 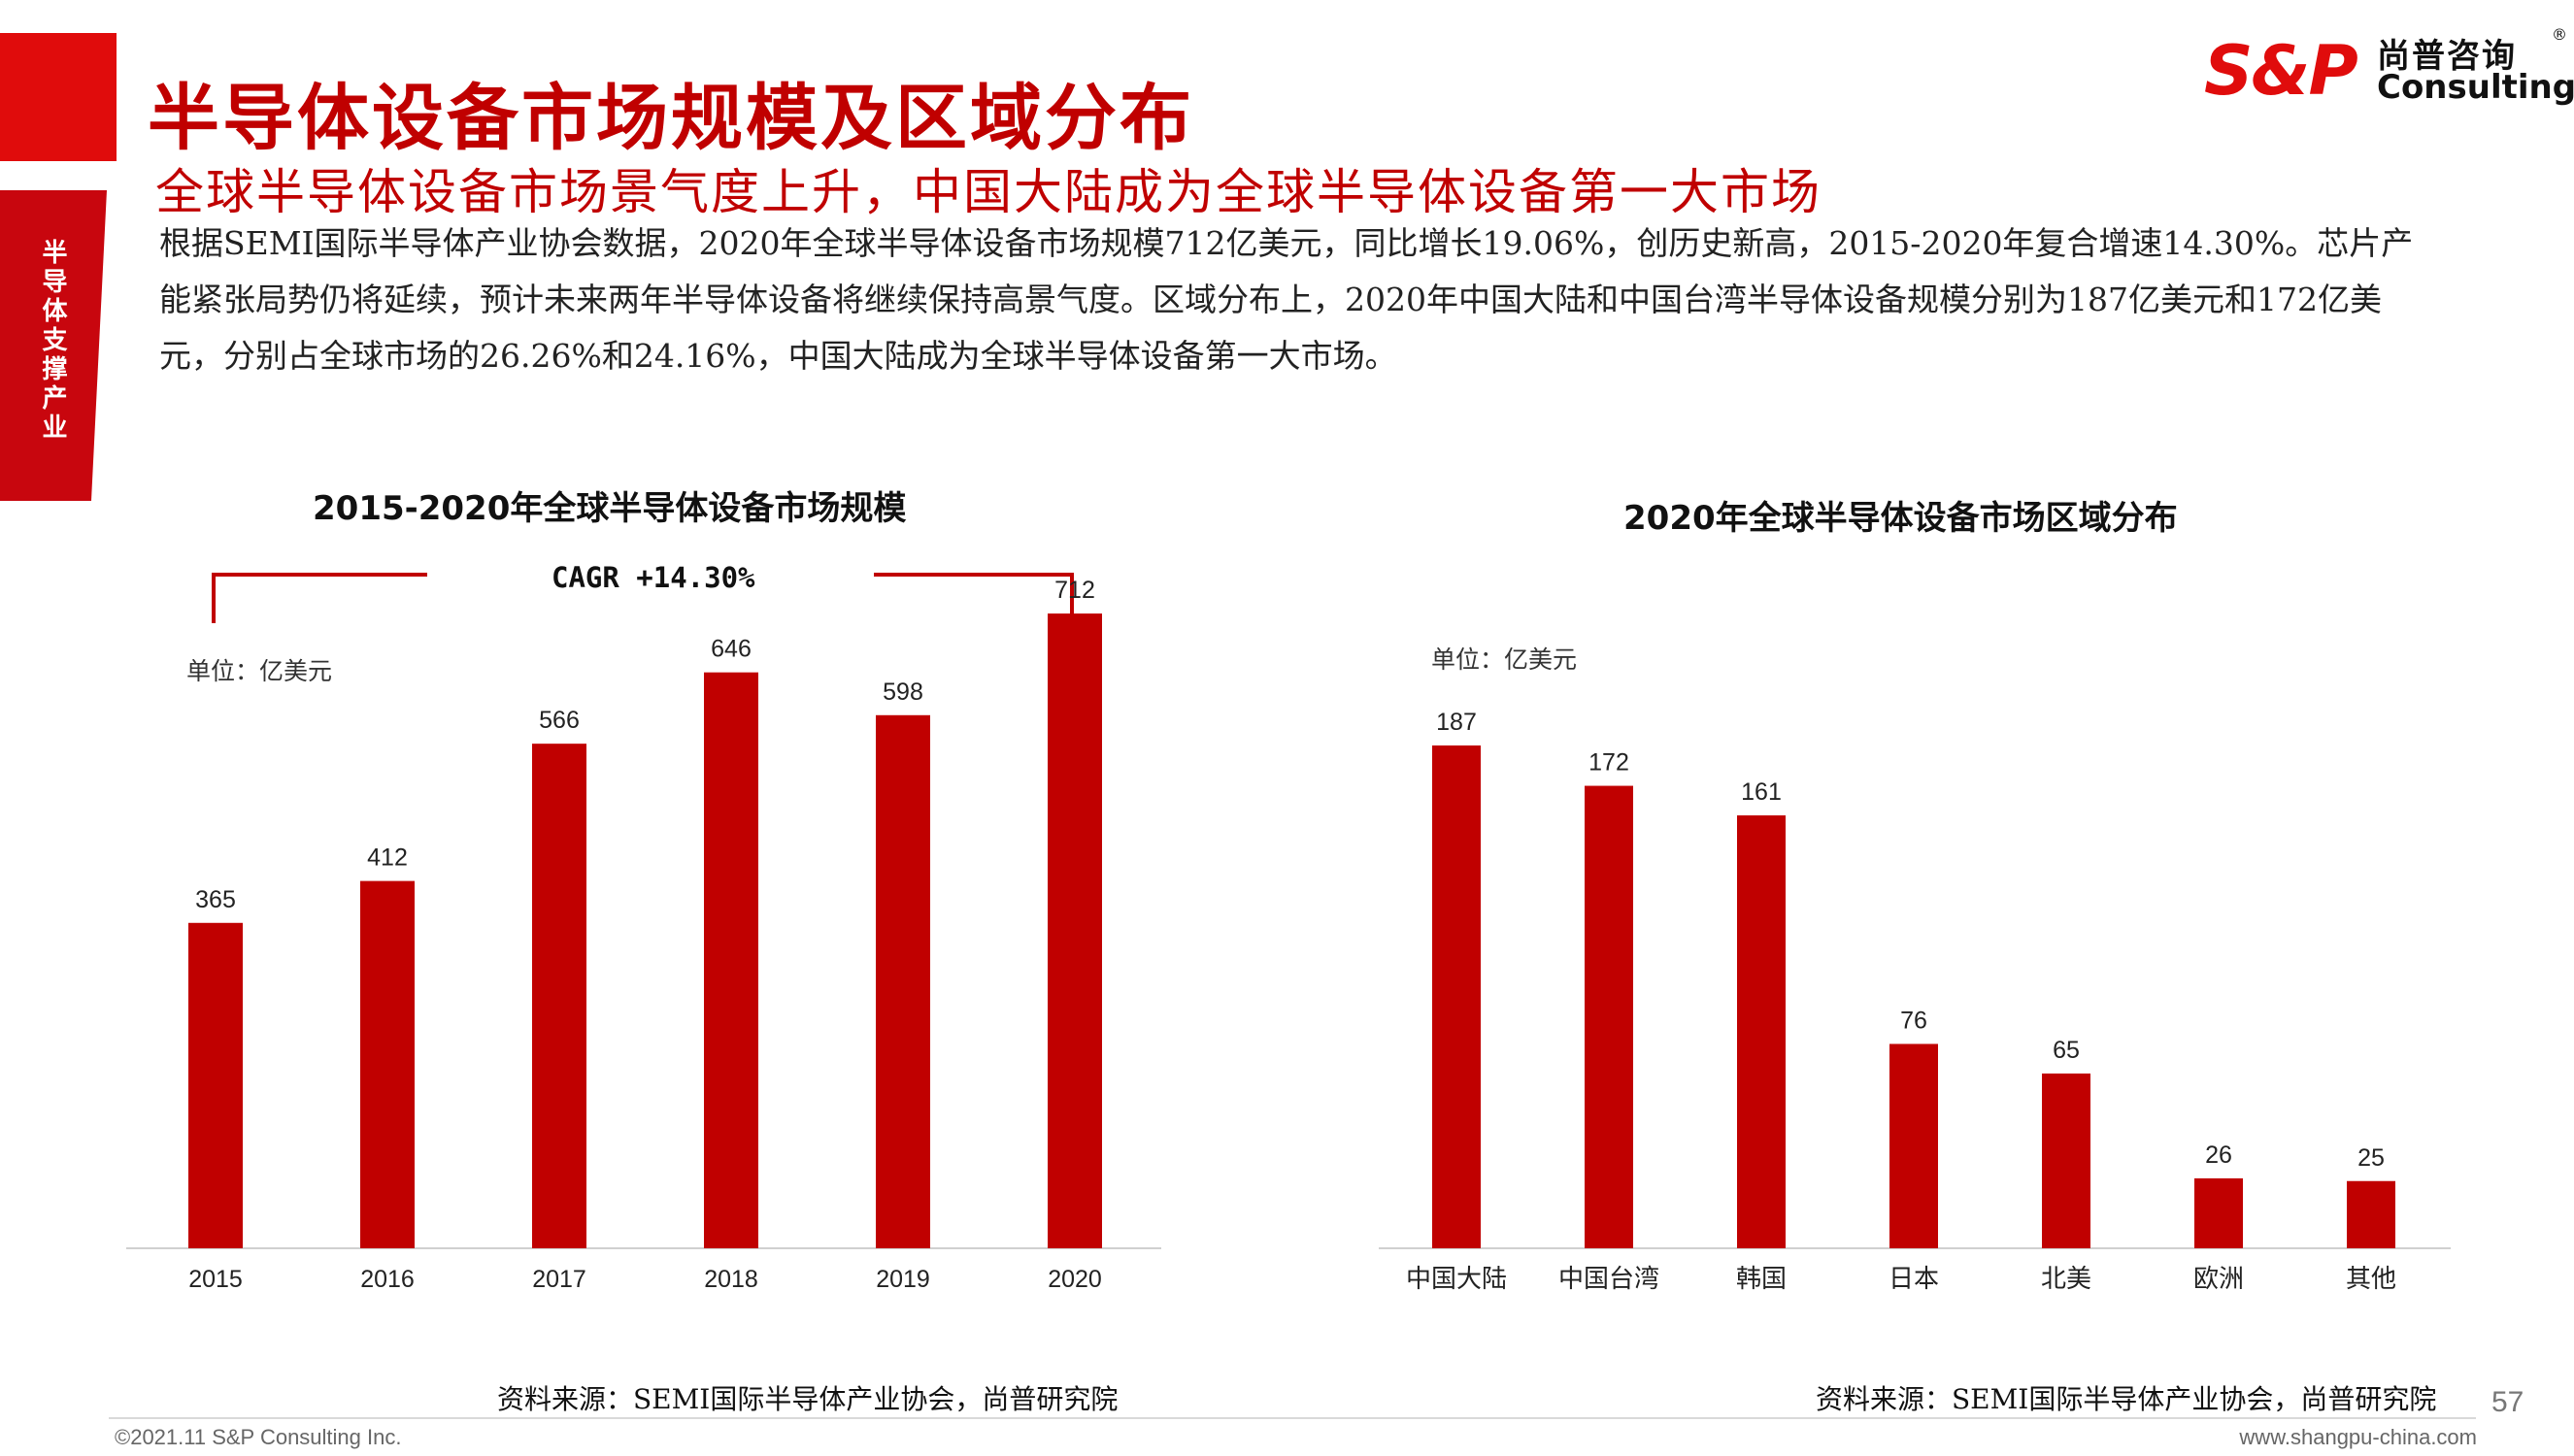 I want to click on chart2-title: 2020年全球半导体设备市场区域分布, so click(x=1900, y=518).